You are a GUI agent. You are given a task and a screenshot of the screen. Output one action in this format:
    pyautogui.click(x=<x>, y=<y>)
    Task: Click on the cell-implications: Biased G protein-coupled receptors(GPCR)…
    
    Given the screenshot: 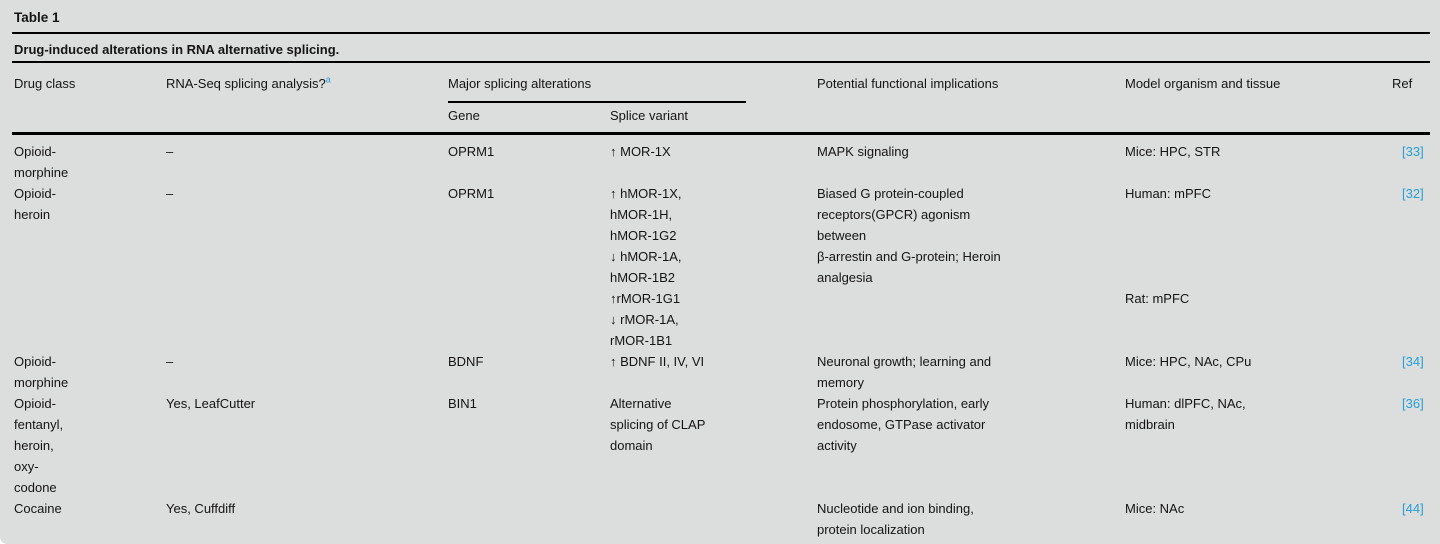 What is the action you would take?
    pyautogui.click(x=909, y=235)
    